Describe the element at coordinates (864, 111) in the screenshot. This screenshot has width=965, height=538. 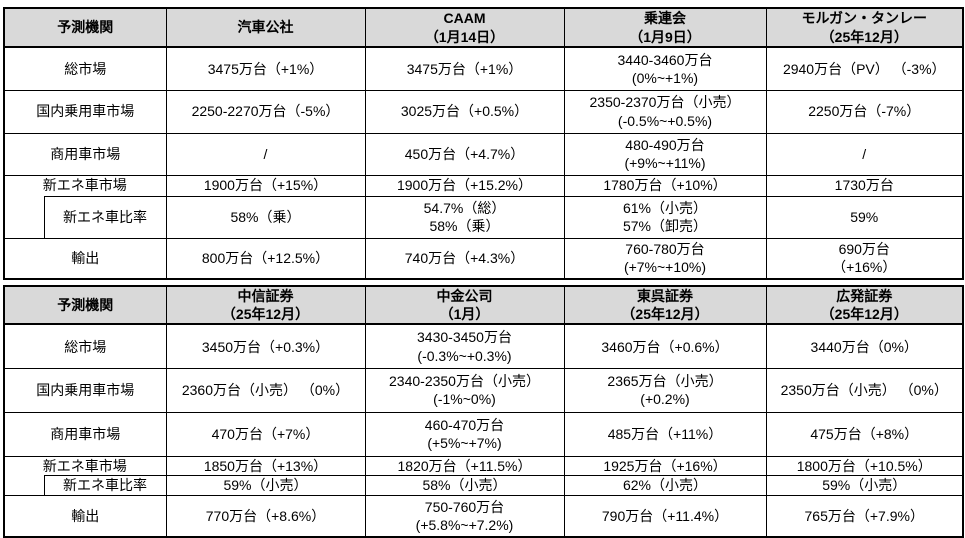
I see `table-cell: 2250万台（-7%）` at that location.